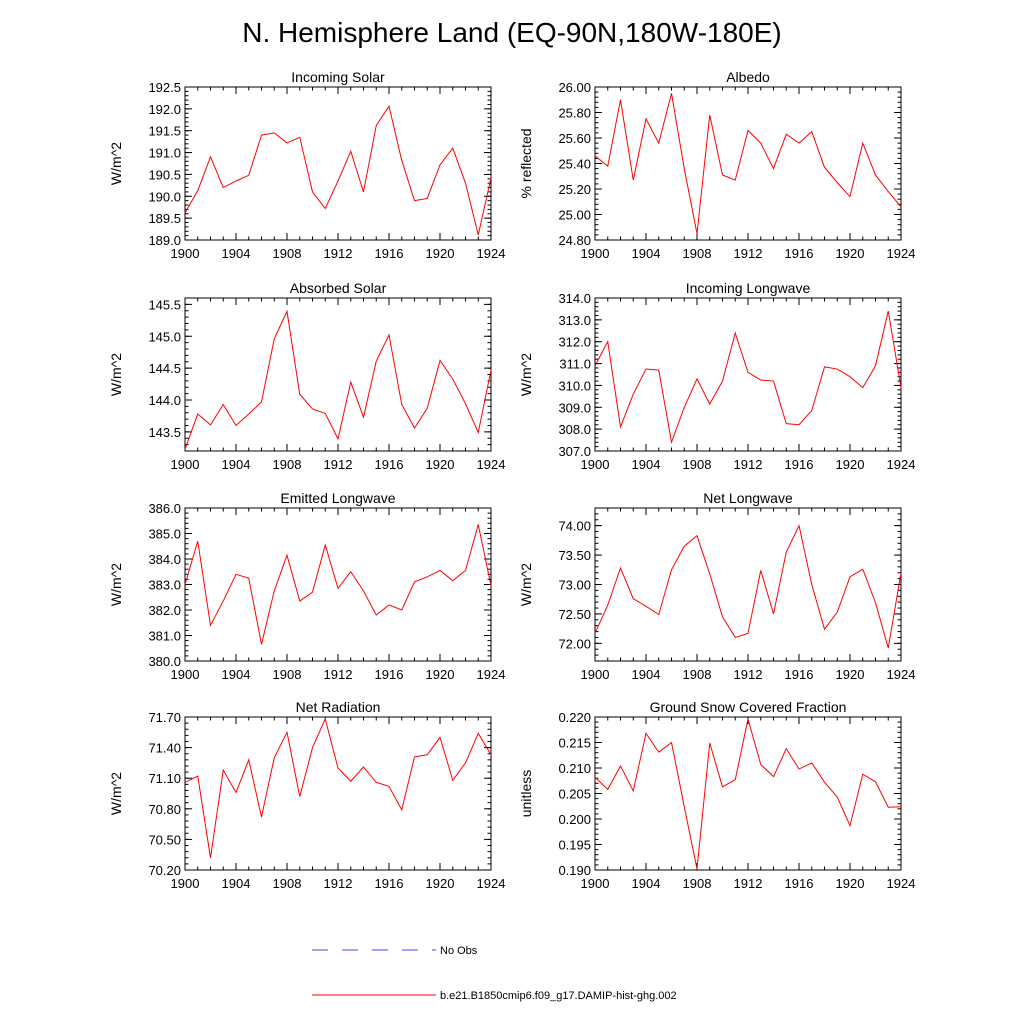 Image resolution: width=1024 pixels, height=1024 pixels. Describe the element at coordinates (164, 778) in the screenshot. I see `y-tick-label: 71.10` at that location.